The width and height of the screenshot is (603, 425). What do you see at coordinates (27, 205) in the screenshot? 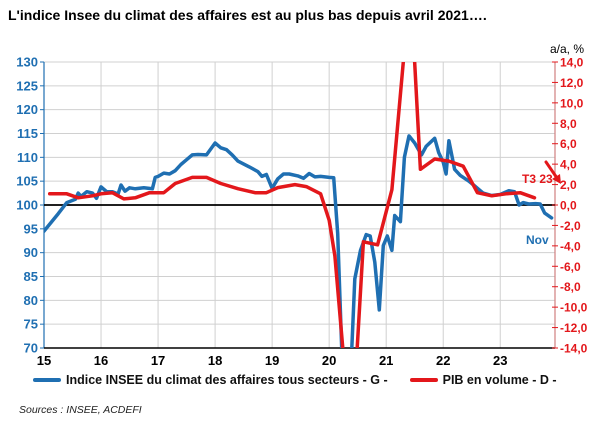
I see `left-tick-label: 100` at bounding box center [27, 205].